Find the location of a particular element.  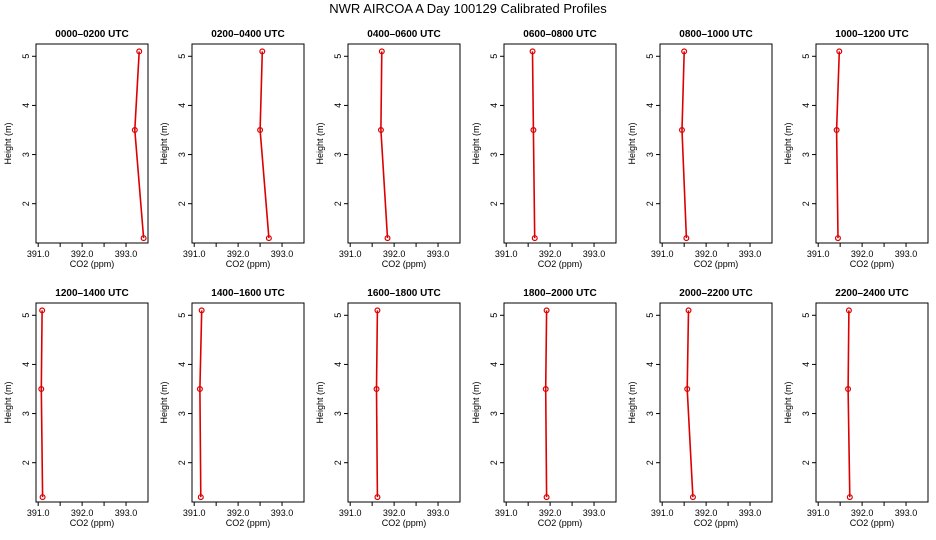

panel-title: 2200–2400 UTC is located at coordinates (871, 293).